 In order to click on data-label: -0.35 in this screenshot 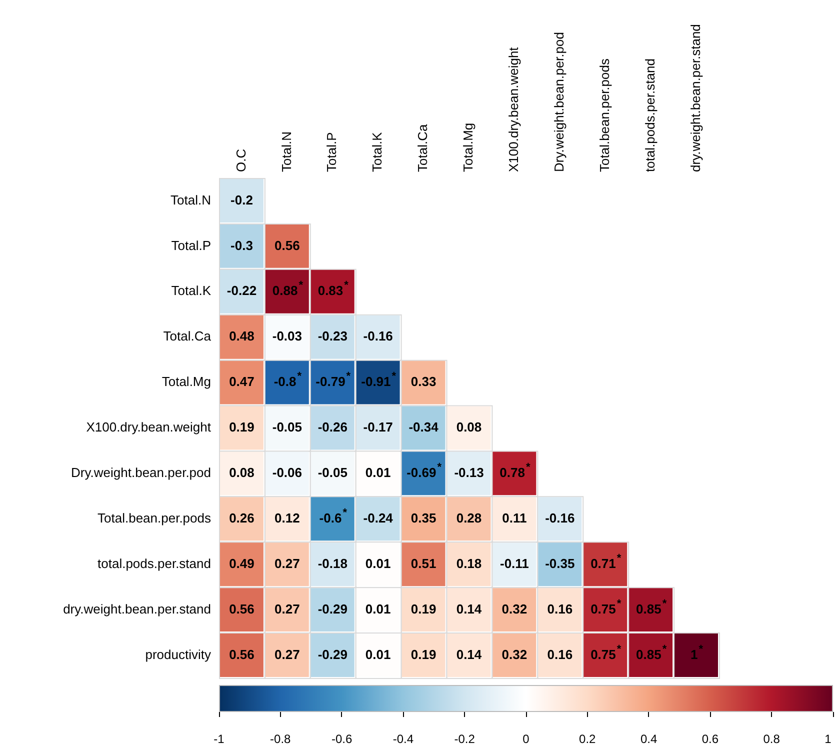, I will do `click(560, 563)`.